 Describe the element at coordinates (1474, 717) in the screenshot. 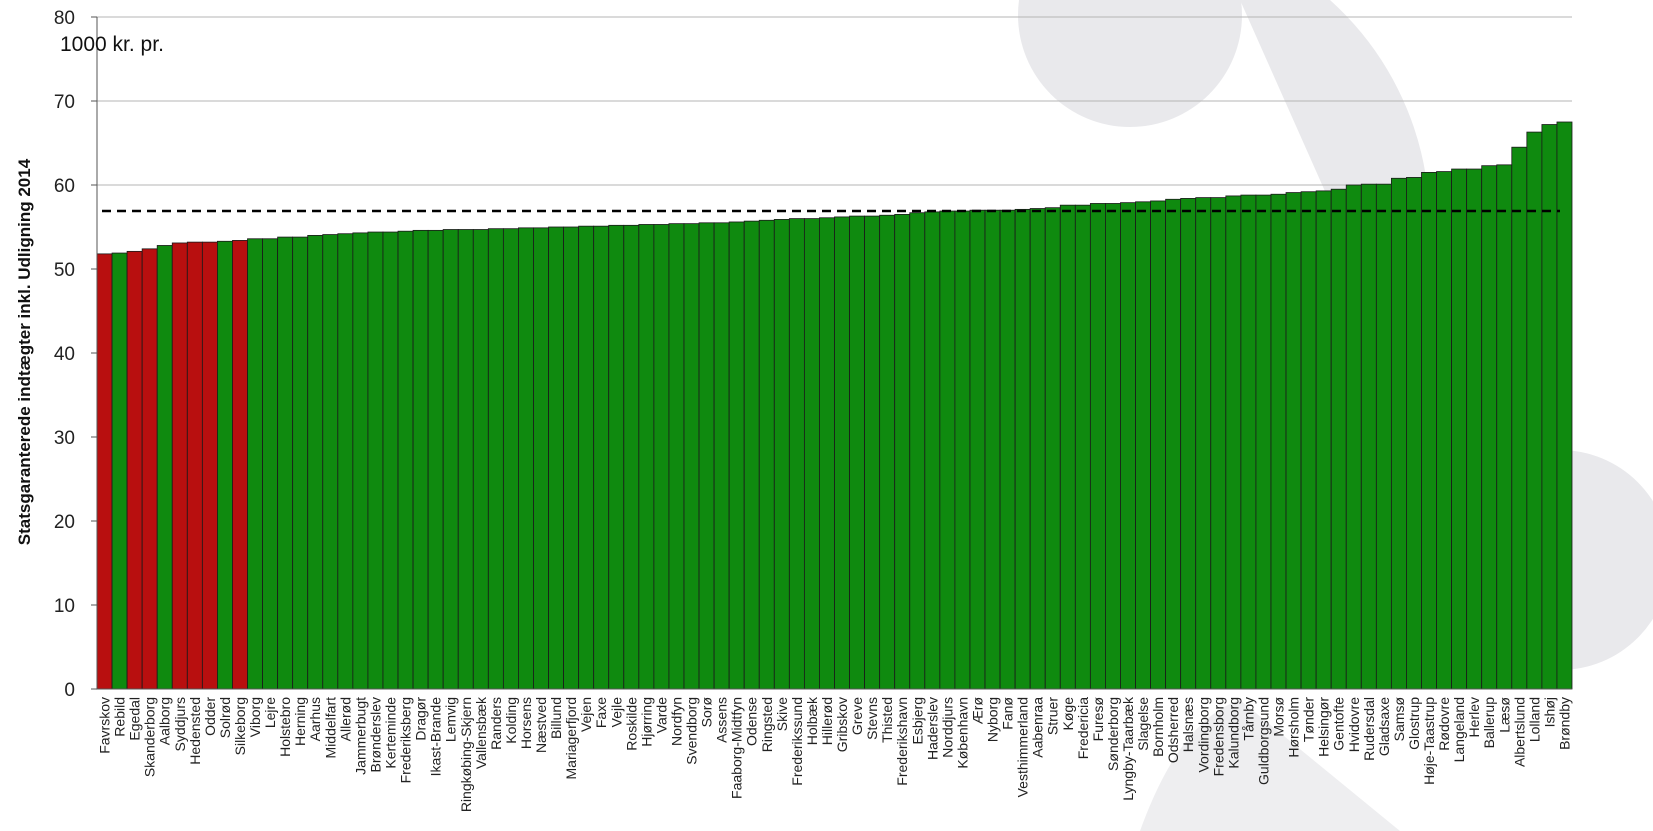

I see `x-tick-label: Herlev` at that location.